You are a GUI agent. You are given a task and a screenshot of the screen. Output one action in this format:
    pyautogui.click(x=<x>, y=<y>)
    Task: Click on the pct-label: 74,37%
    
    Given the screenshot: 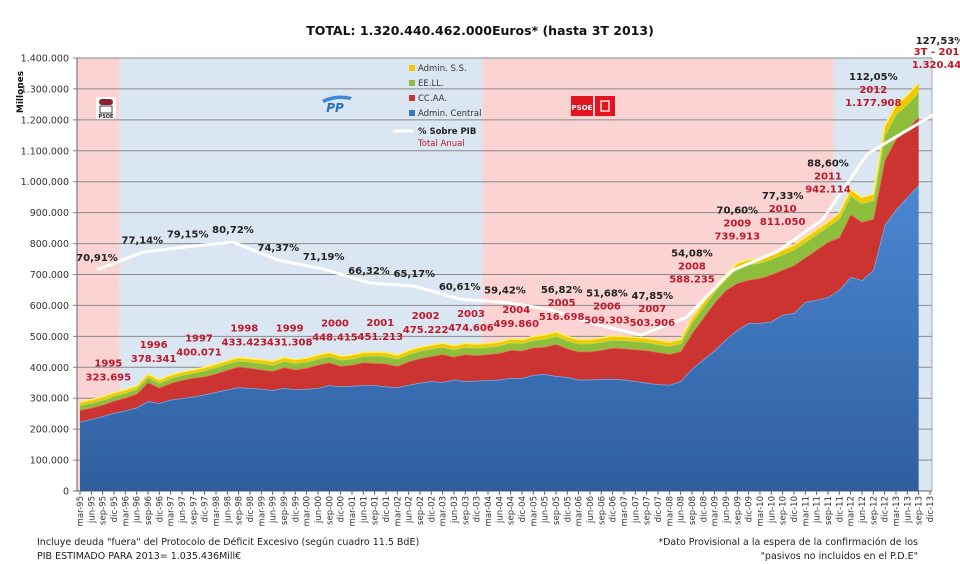 What is the action you would take?
    pyautogui.click(x=278, y=248)
    